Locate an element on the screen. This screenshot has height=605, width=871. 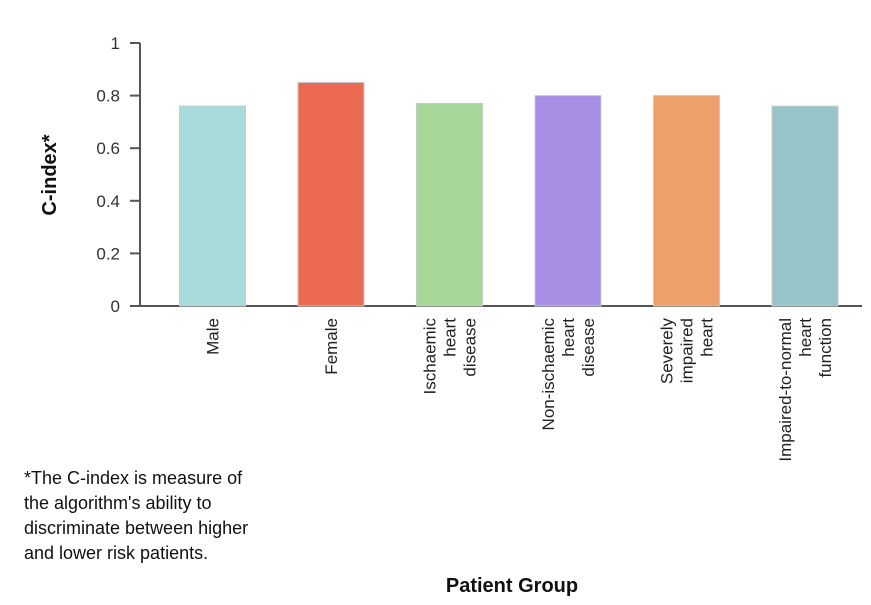
x-tick-label: Non-ischaemic is located at coordinates (548, 374).